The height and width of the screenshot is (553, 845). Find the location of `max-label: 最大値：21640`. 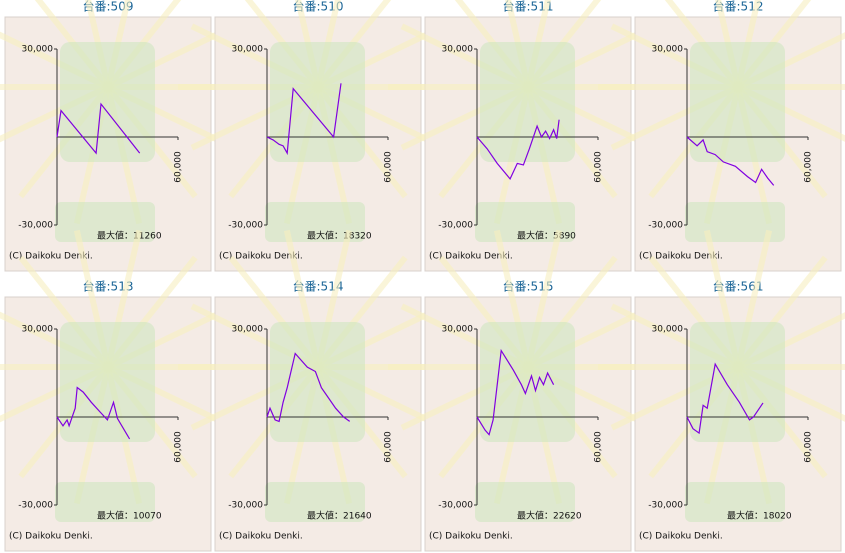

max-label: 最大値：21640 is located at coordinates (339, 516).